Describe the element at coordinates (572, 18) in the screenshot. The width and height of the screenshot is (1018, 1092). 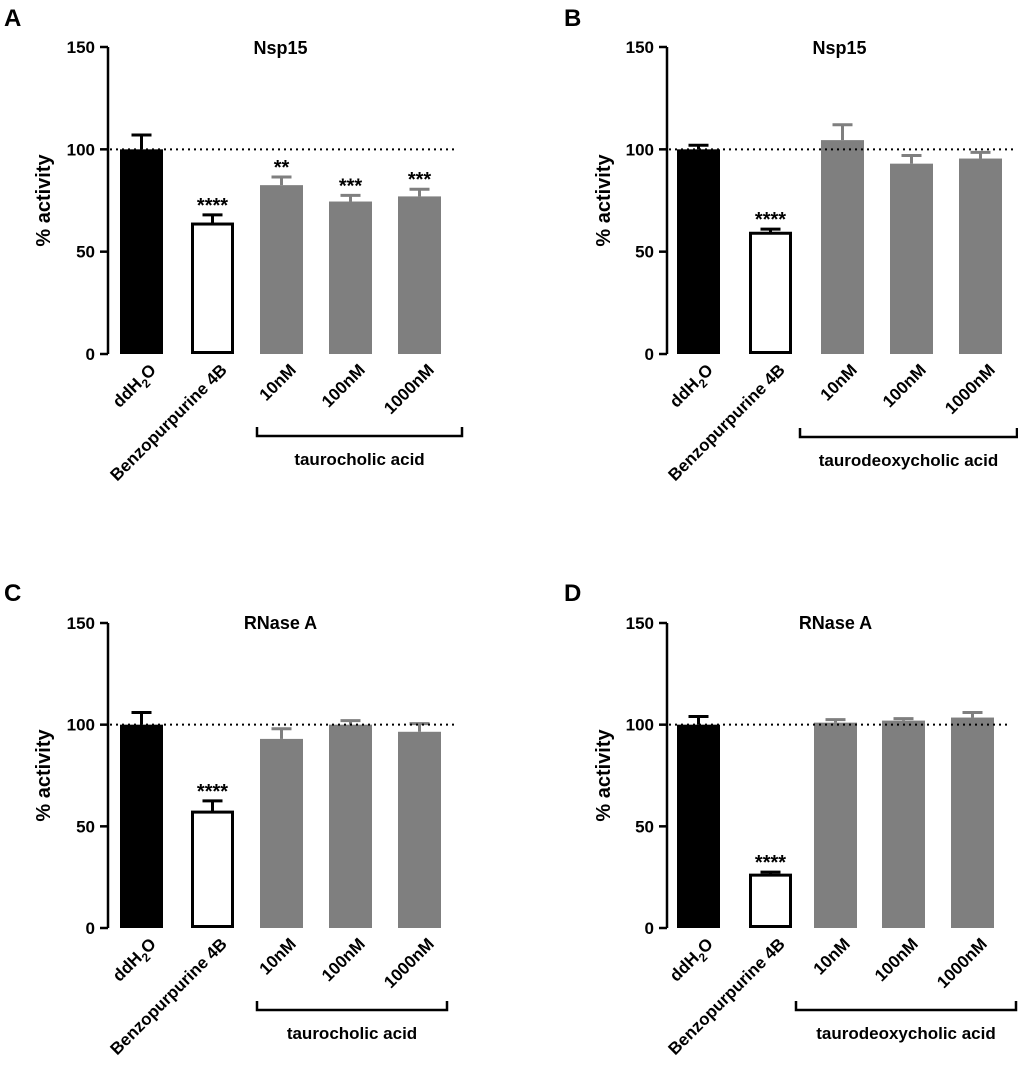
I see `panel-label: B` at that location.